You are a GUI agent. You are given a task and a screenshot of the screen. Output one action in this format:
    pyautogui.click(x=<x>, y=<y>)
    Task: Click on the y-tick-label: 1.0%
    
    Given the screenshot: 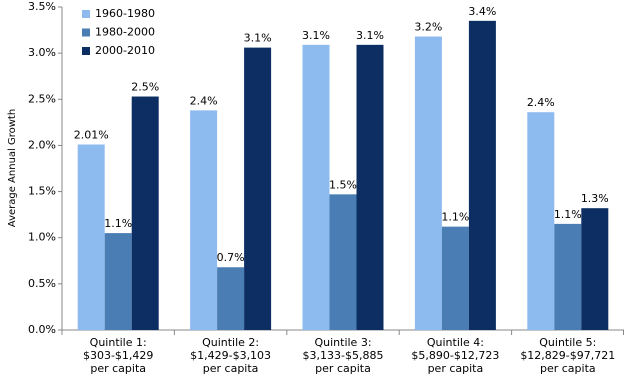 What is the action you would take?
    pyautogui.click(x=42, y=237)
    